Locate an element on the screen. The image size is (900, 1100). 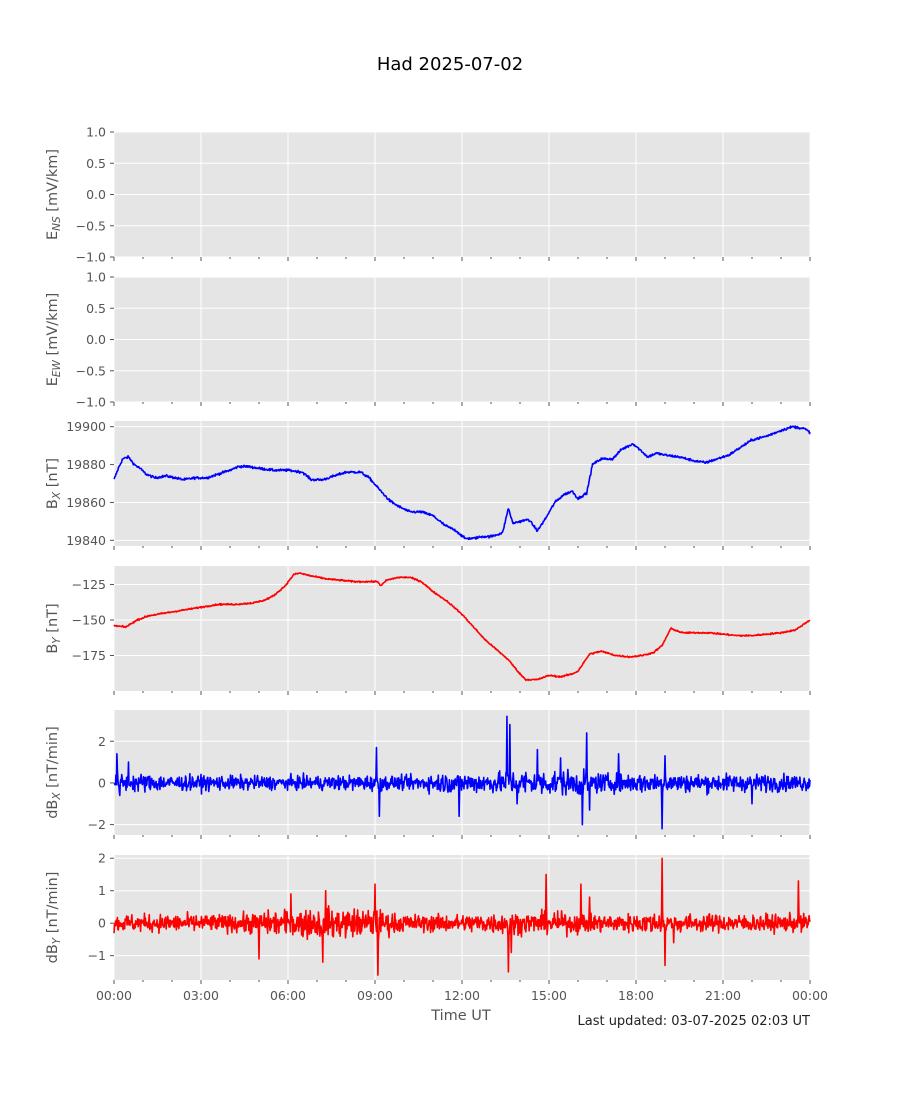
panel-db-x: −2 0 2 dBX [nT/min] is located at coordinates (428, 774).